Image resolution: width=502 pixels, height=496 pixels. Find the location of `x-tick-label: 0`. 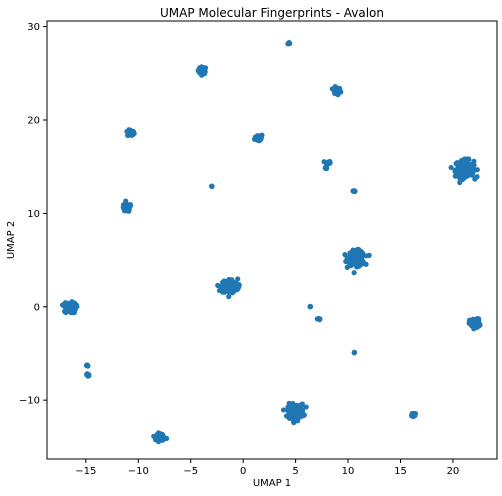

x-tick-label: 0 is located at coordinates (243, 471).